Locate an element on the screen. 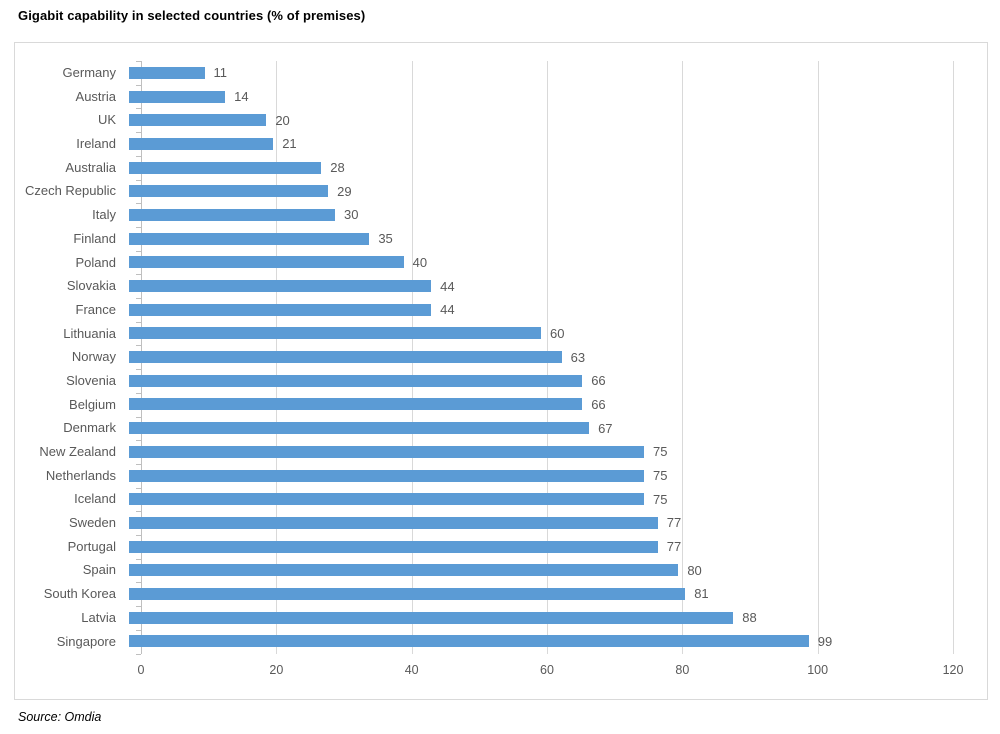 The image size is (1000, 734). value-label: 60 is located at coordinates (557, 333).